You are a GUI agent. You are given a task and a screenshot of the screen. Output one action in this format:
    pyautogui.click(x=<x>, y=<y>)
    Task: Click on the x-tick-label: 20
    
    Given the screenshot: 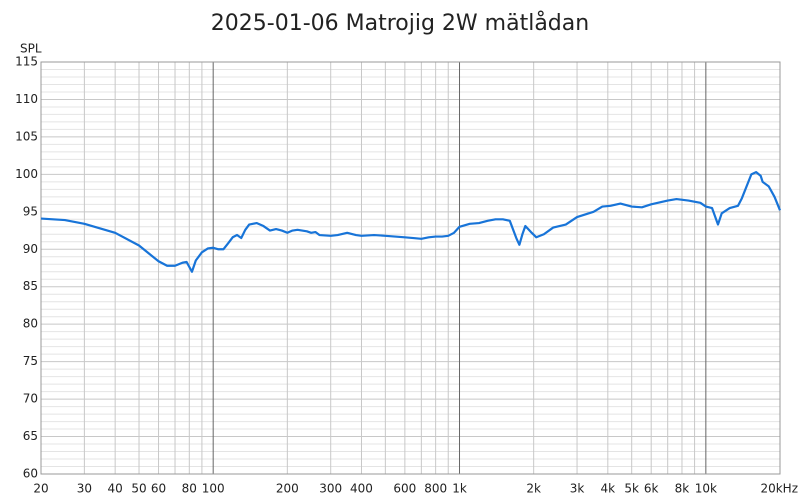 What is the action you would take?
    pyautogui.click(x=40, y=489)
    